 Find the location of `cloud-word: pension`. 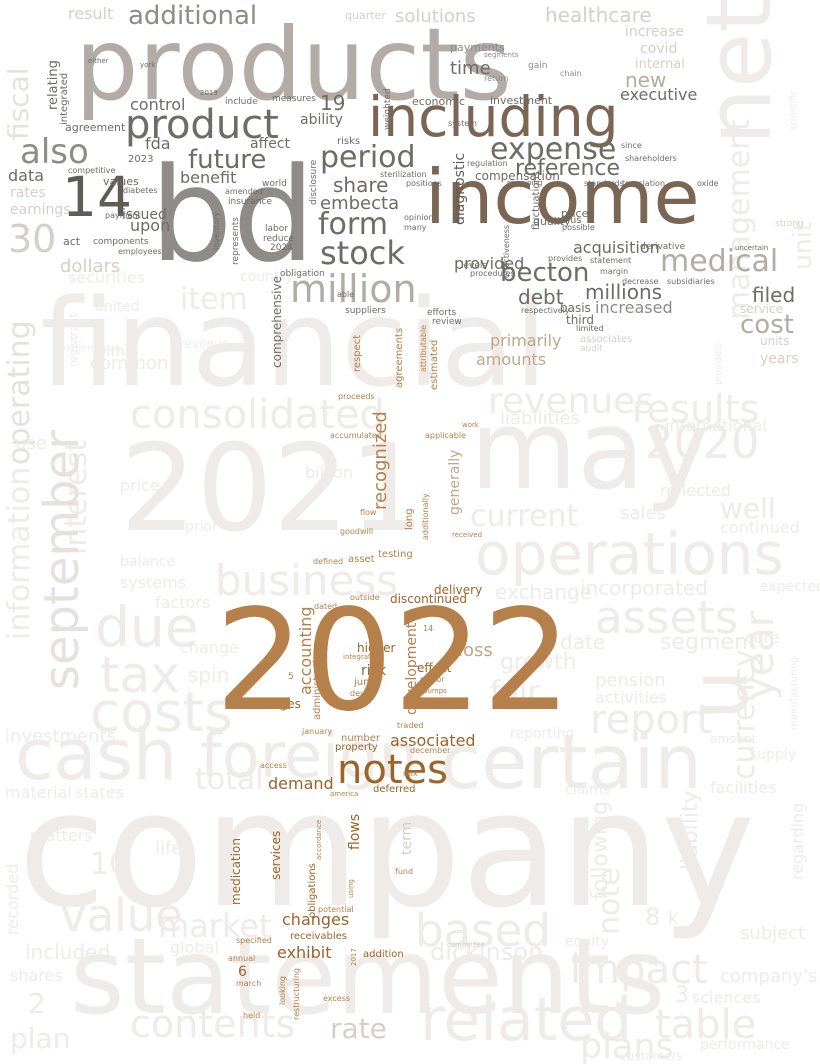

cloud-word: pension is located at coordinates (630, 680).